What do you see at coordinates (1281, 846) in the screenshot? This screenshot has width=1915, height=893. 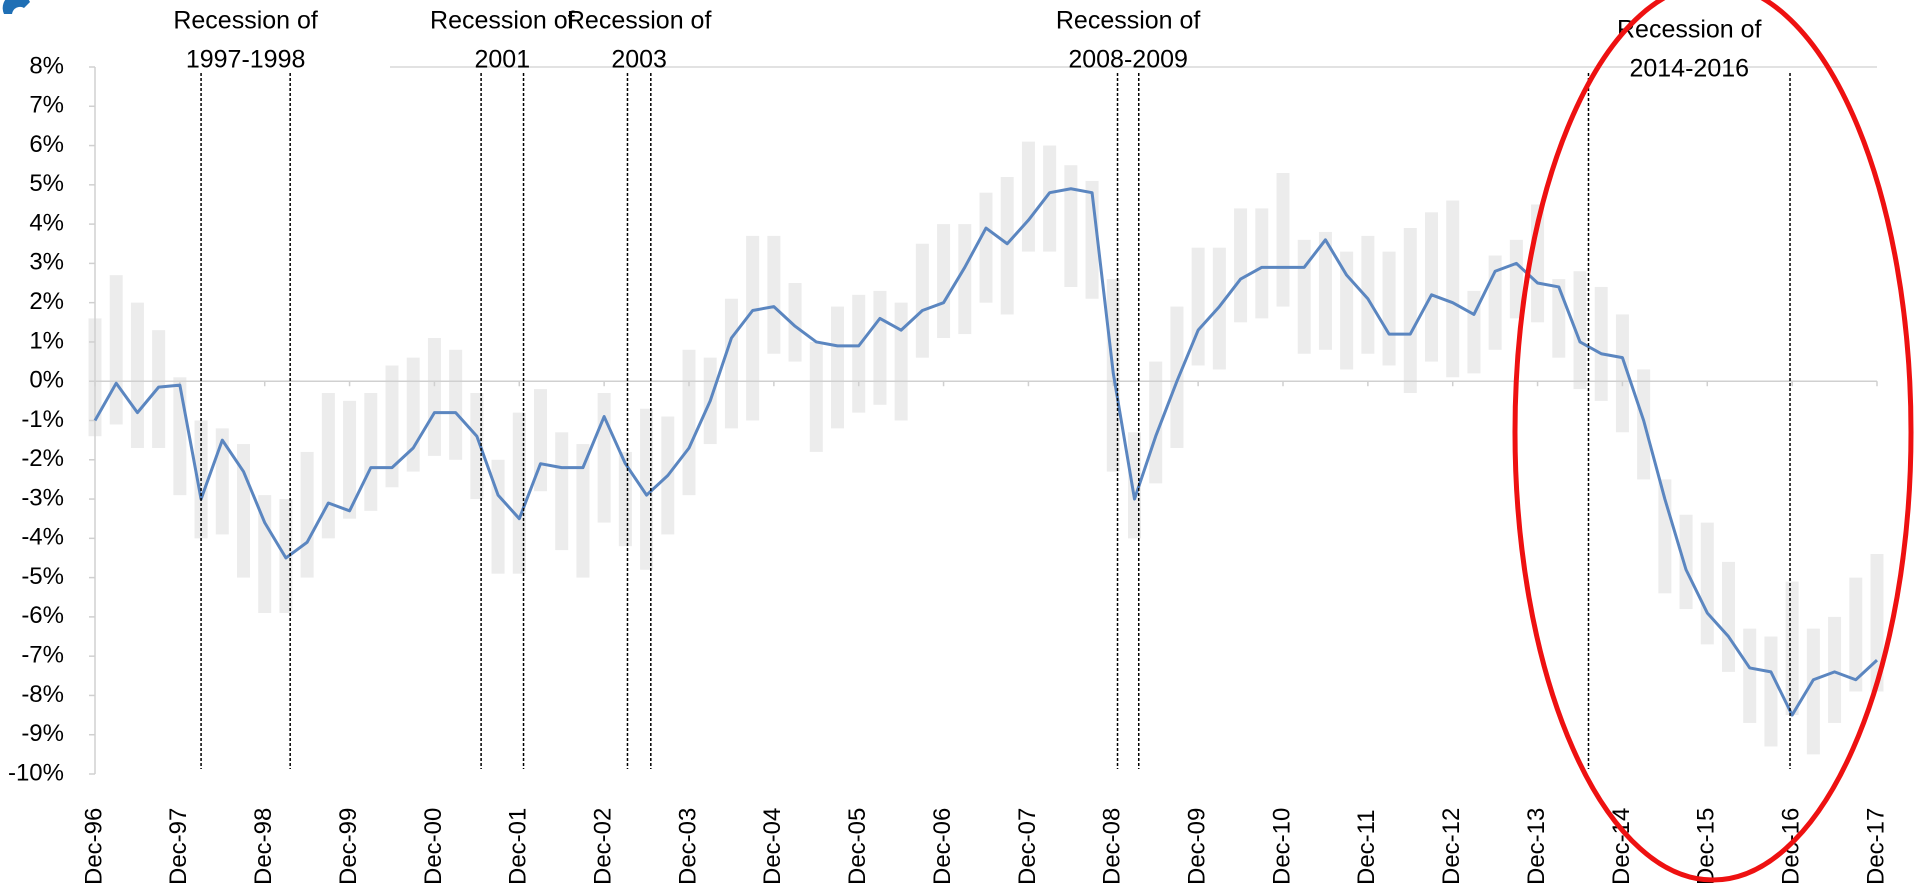 I see `x-tick-label: Dec-10` at bounding box center [1281, 846].